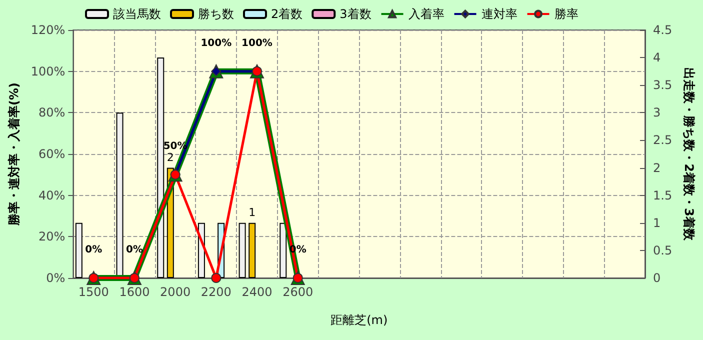 This screenshot has width=703, height=340. Describe the element at coordinates (426, 14) in the screenshot. I see `legend-label: 入着率` at that location.